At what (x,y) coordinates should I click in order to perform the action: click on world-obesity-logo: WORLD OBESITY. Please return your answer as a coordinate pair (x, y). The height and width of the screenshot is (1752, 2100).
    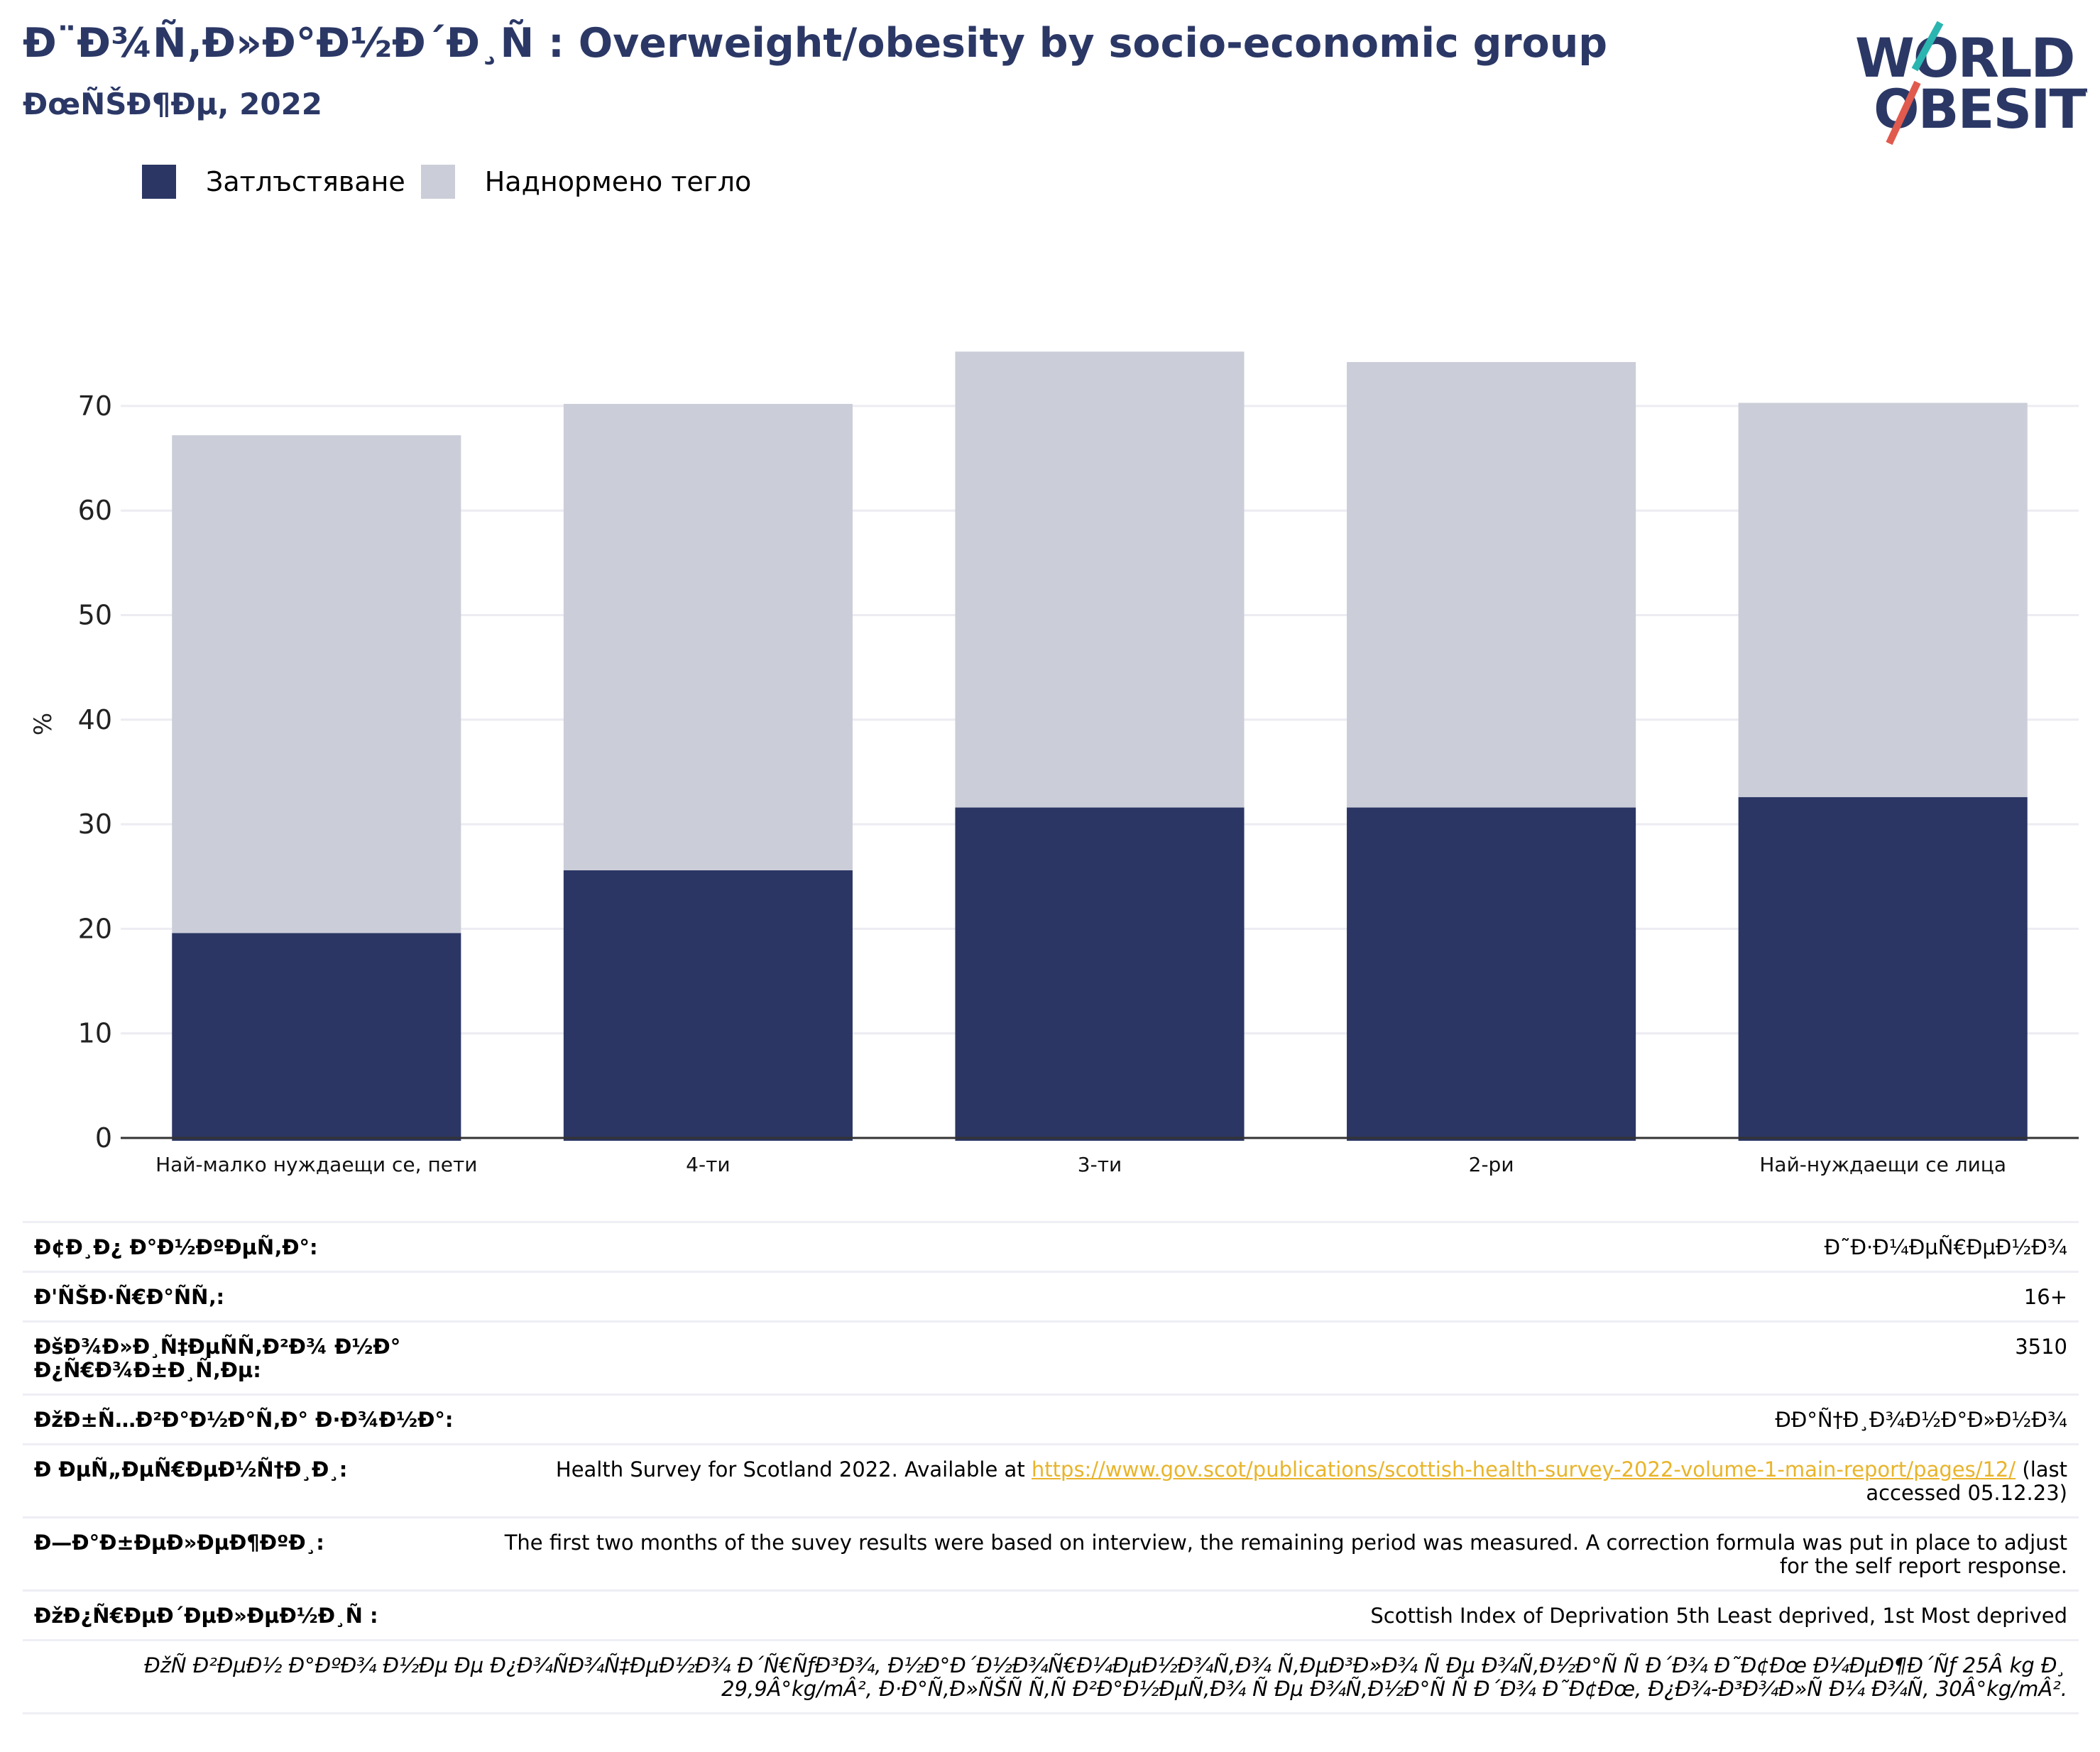
    Looking at the image, I should click on (1971, 83).